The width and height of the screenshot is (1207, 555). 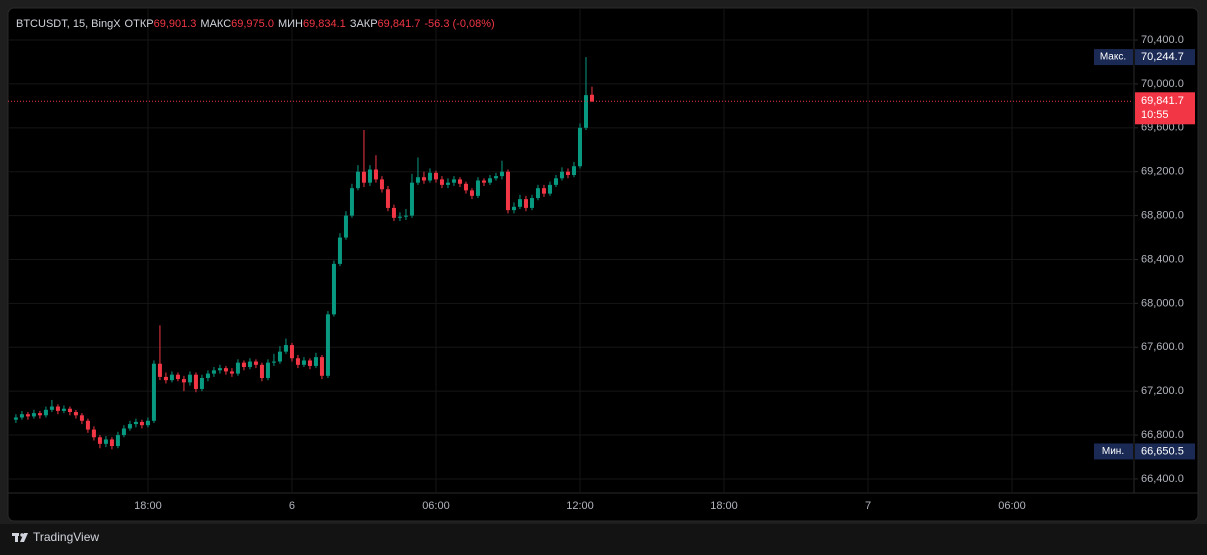 What do you see at coordinates (66, 537) in the screenshot?
I see `brand: TradingView` at bounding box center [66, 537].